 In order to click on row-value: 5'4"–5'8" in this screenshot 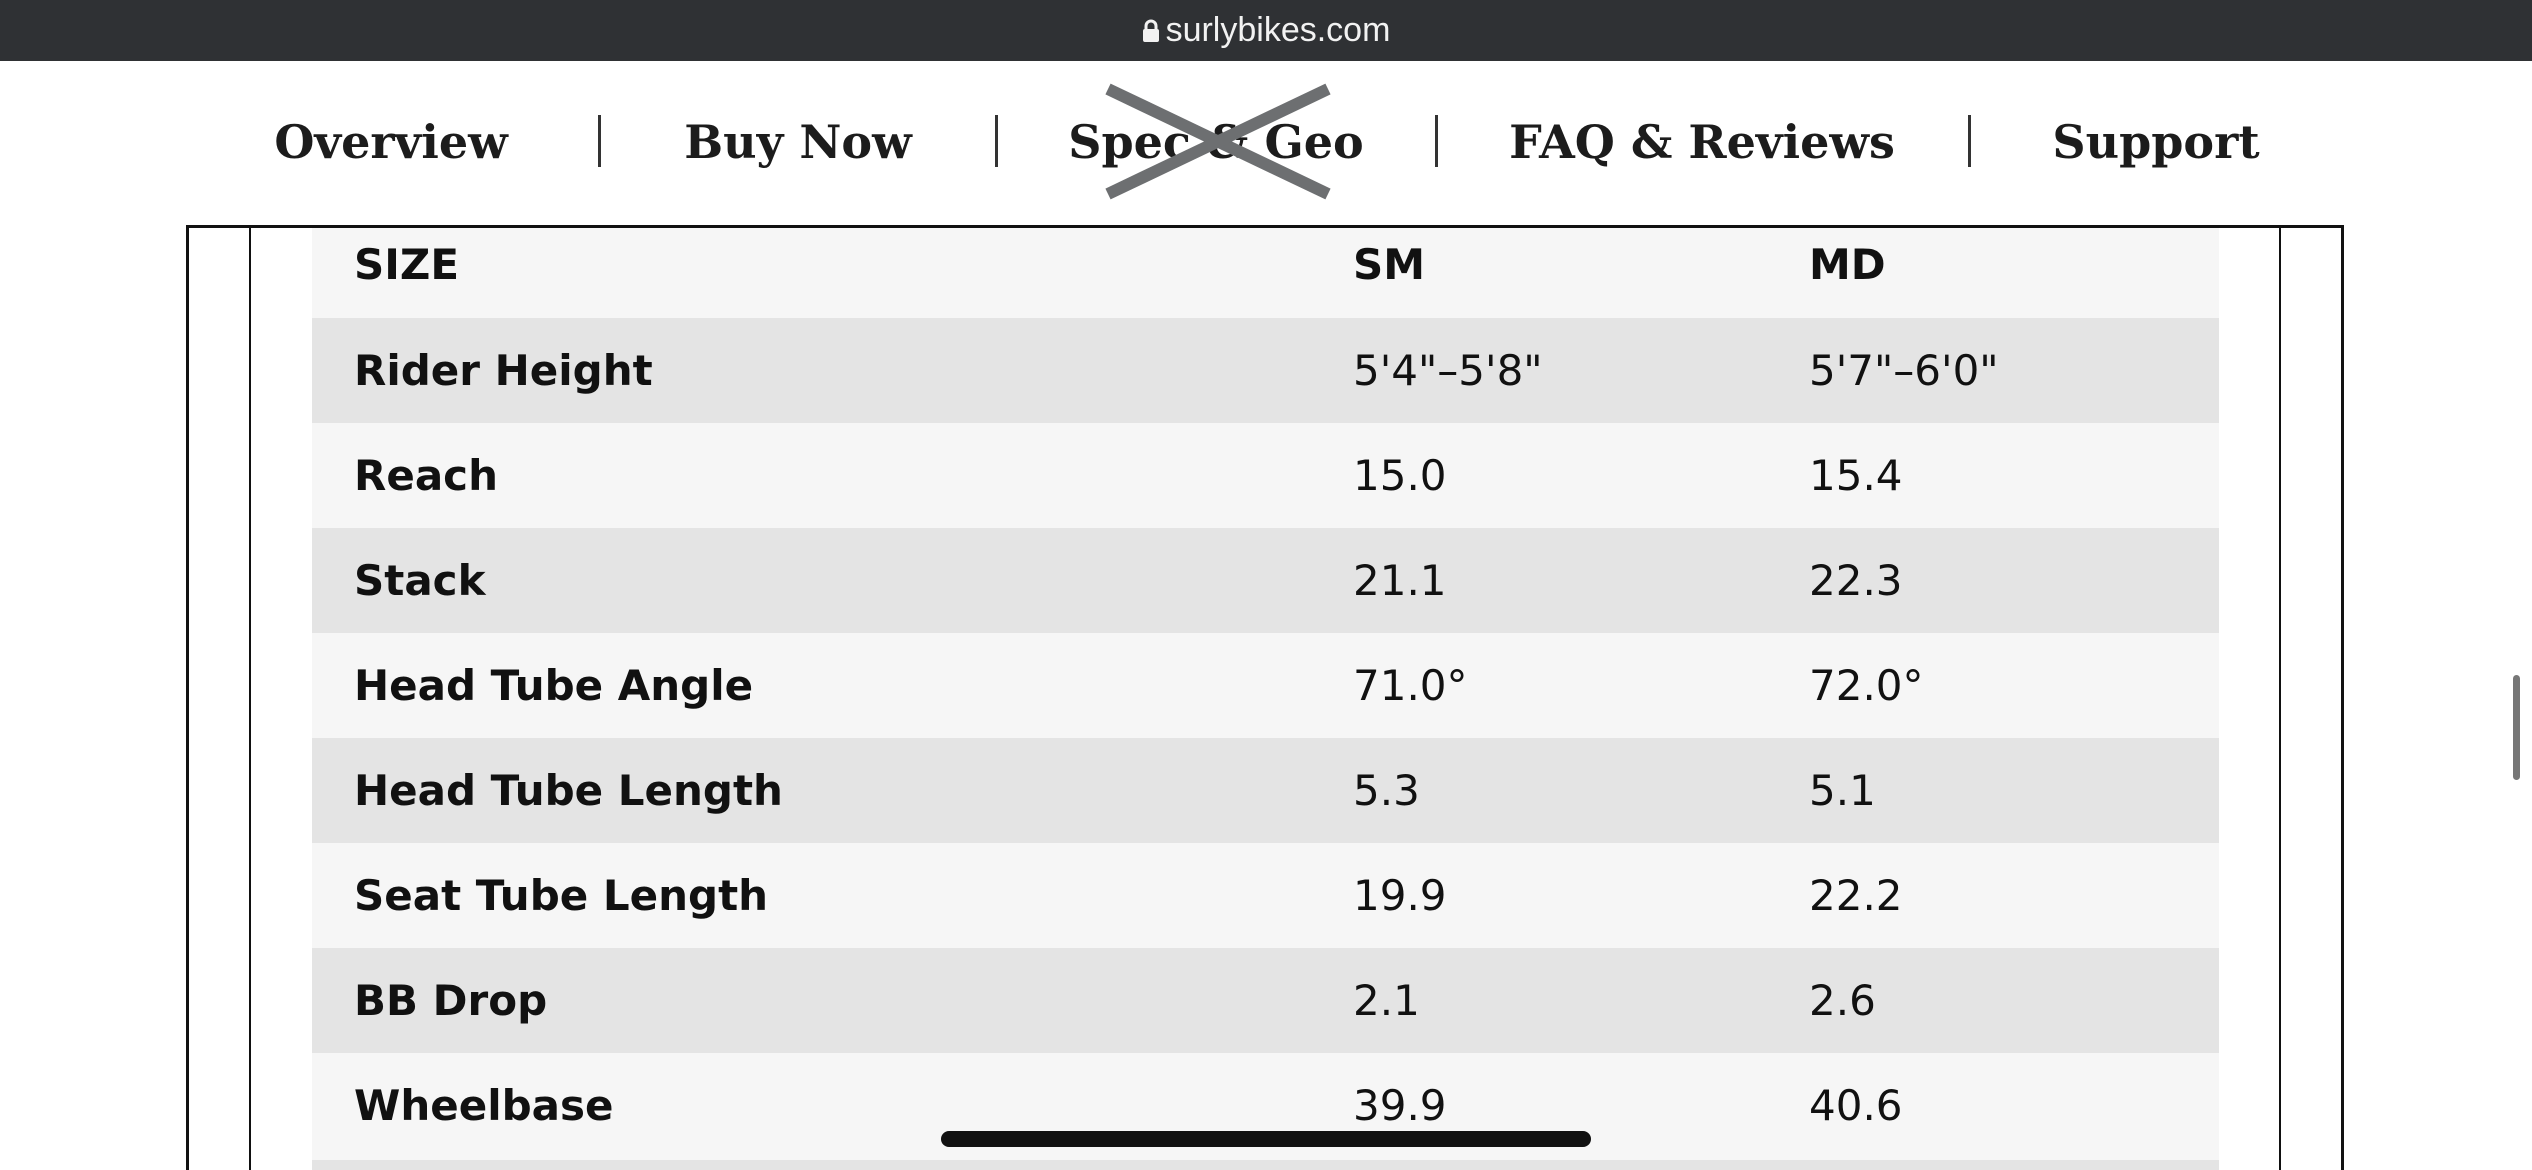, I will do `click(1448, 370)`.